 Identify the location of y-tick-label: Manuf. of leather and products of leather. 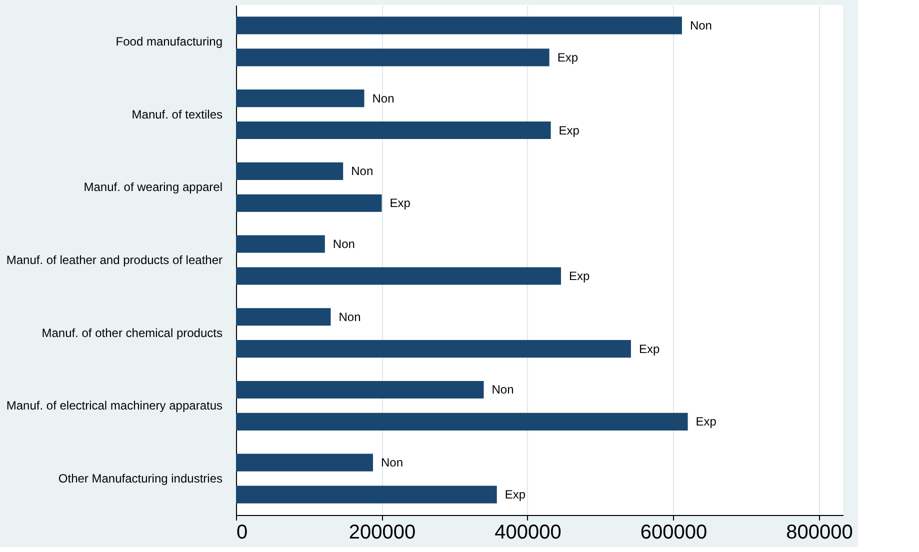
(114, 260).